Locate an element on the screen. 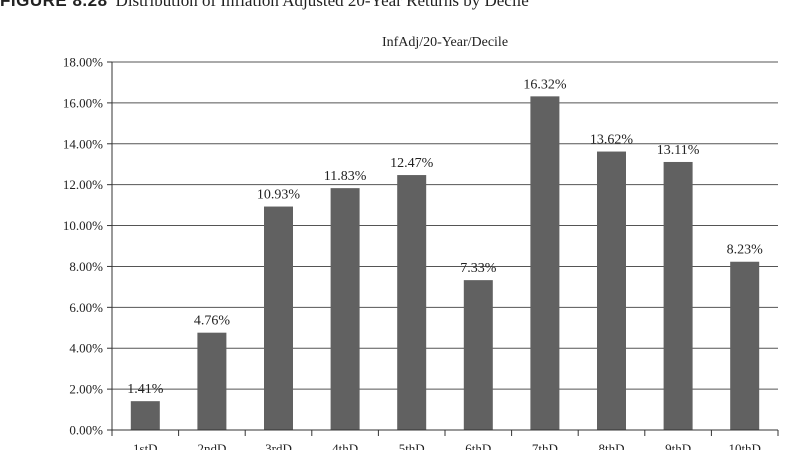  data-label: 1.41% is located at coordinates (145, 389).